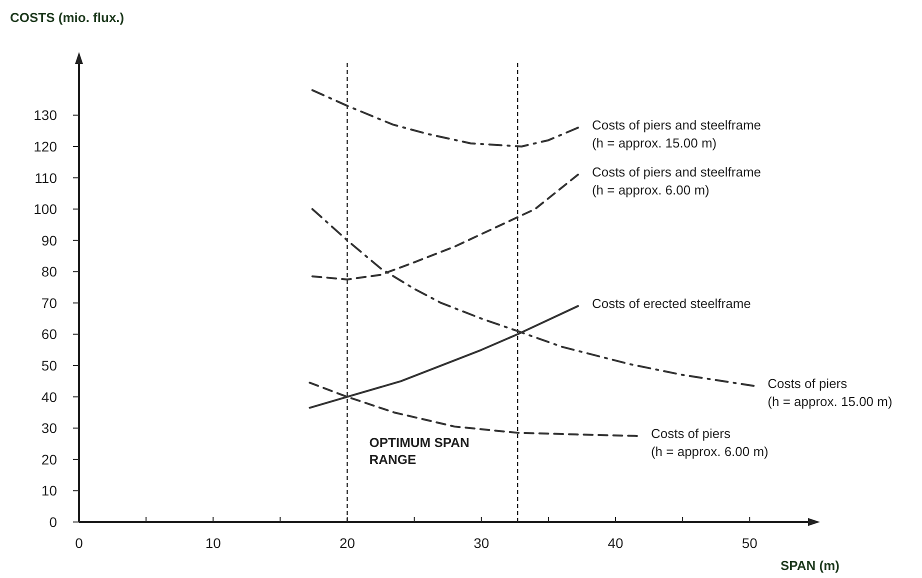 This screenshot has height=578, width=922. I want to click on y-tick-label: 110, so click(46, 178).